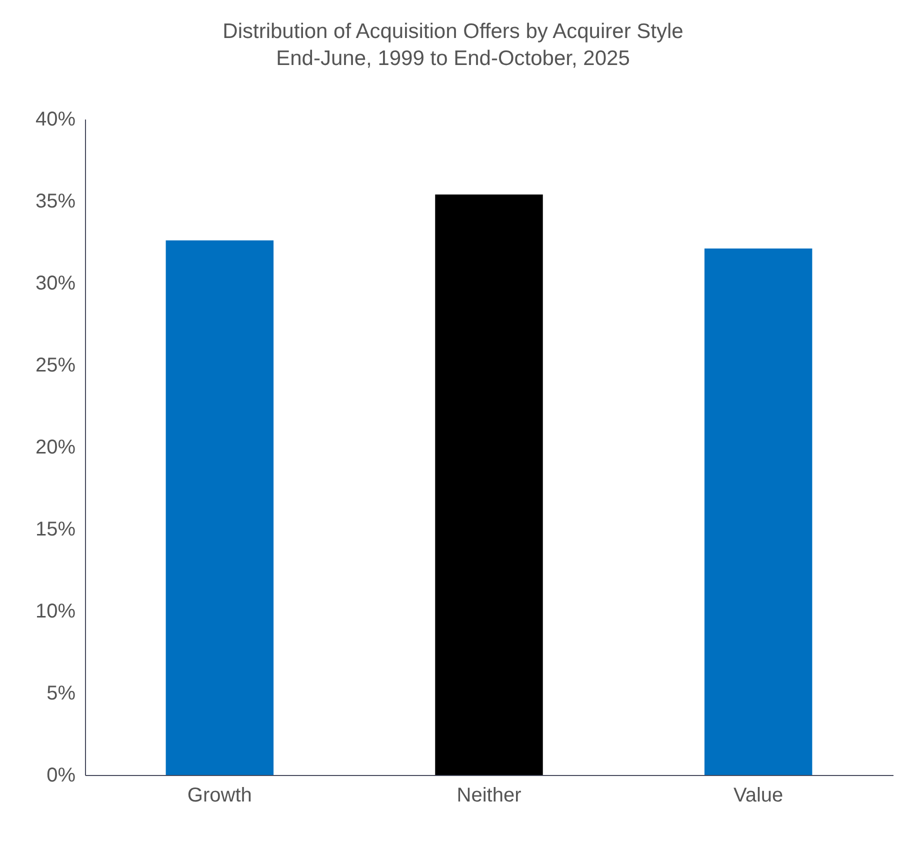 The height and width of the screenshot is (862, 907). I want to click on text: End-June, 1999 to End-October, 2025, so click(453, 58).